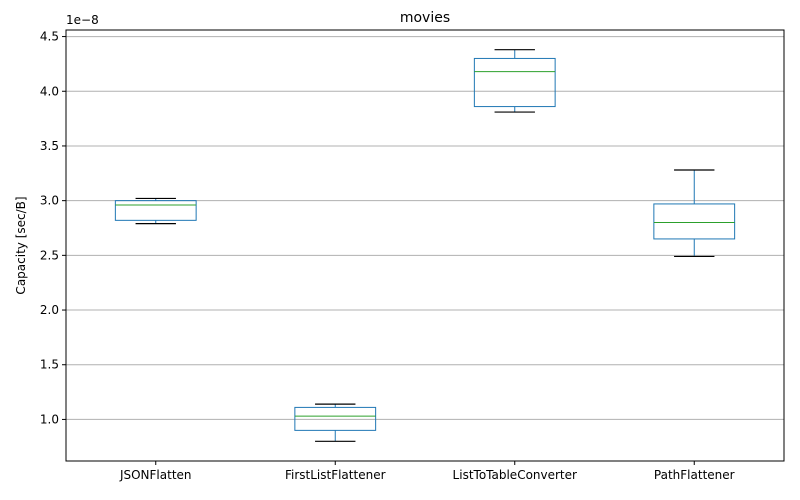 This screenshot has height=500, width=800. Describe the element at coordinates (49, 365) in the screenshot. I see `y-tick-label: 1.5` at that location.